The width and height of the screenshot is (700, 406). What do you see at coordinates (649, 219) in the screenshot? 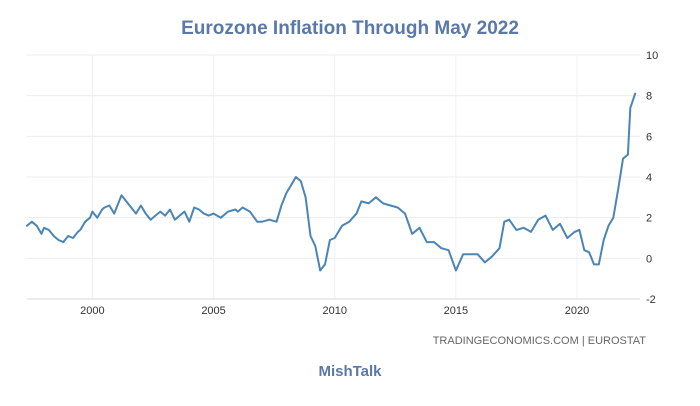
I see `y-tick-label: 2` at bounding box center [649, 219].